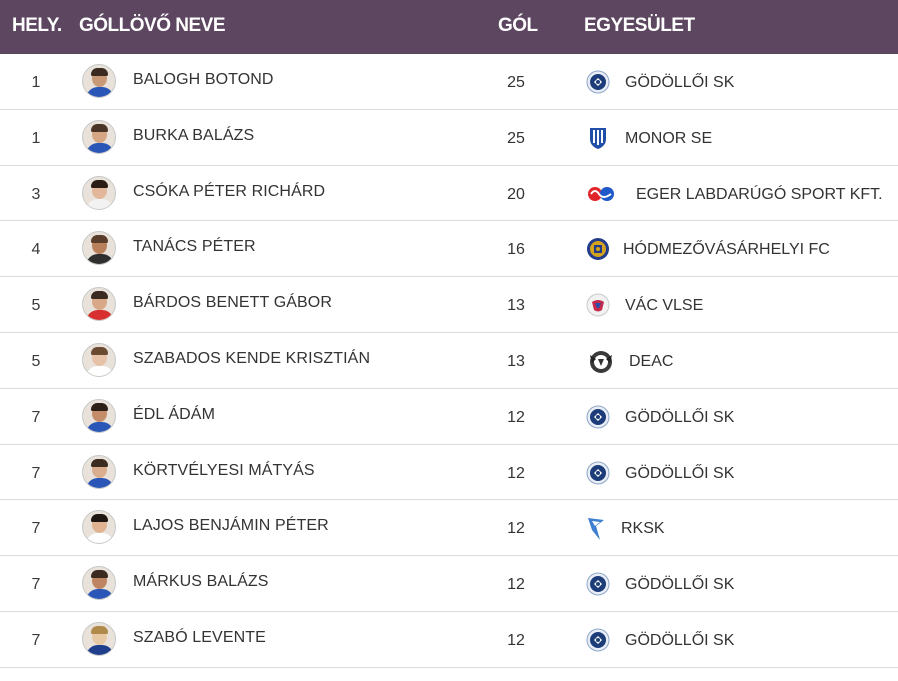 The height and width of the screenshot is (681, 898). Describe the element at coordinates (232, 303) in the screenshot. I see `player-name: BÁRDOS BENETT GÁBOR` at that location.